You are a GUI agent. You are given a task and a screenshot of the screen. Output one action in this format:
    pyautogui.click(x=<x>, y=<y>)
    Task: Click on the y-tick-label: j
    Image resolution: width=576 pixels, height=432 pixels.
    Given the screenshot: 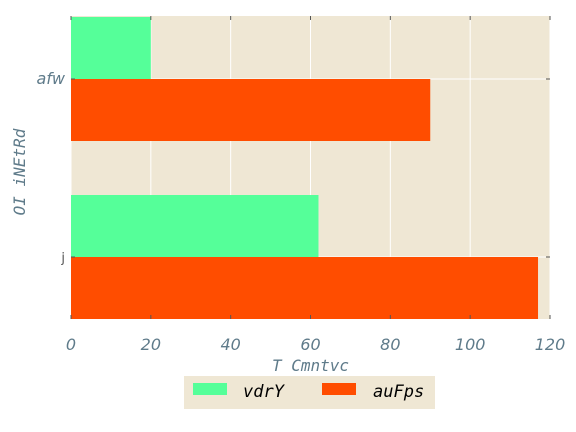 What is the action you would take?
    pyautogui.click(x=62, y=258)
    